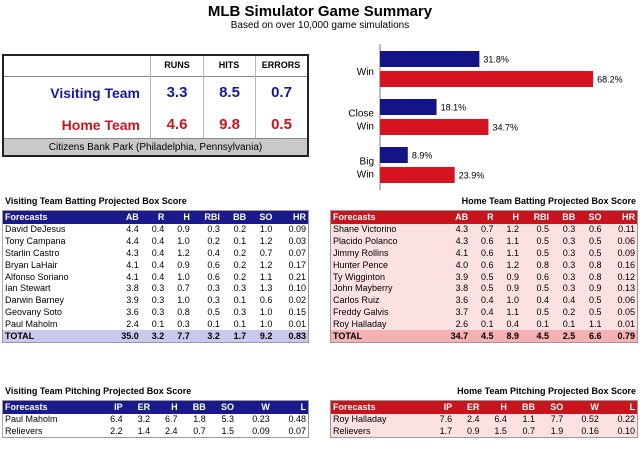  What do you see at coordinates (255, 98) in the screenshot?
I see `divider` at bounding box center [255, 98].